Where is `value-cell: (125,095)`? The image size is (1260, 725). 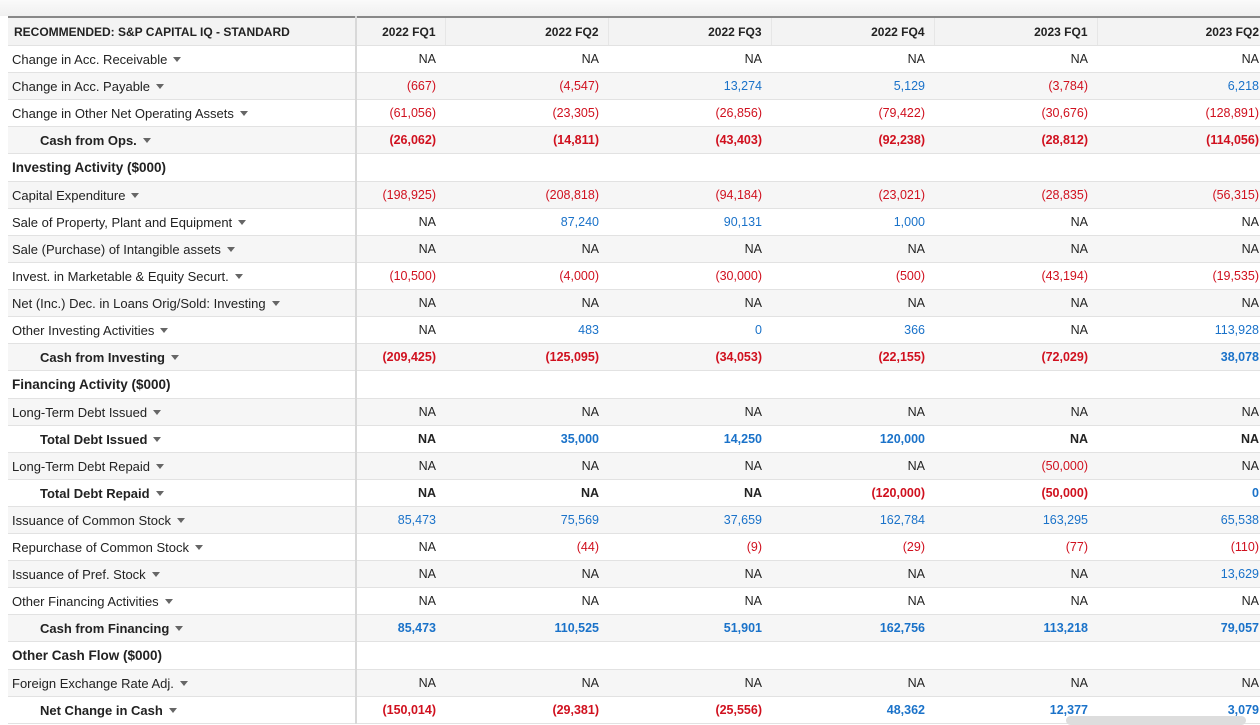 value-cell: (125,095) is located at coordinates (526, 357).